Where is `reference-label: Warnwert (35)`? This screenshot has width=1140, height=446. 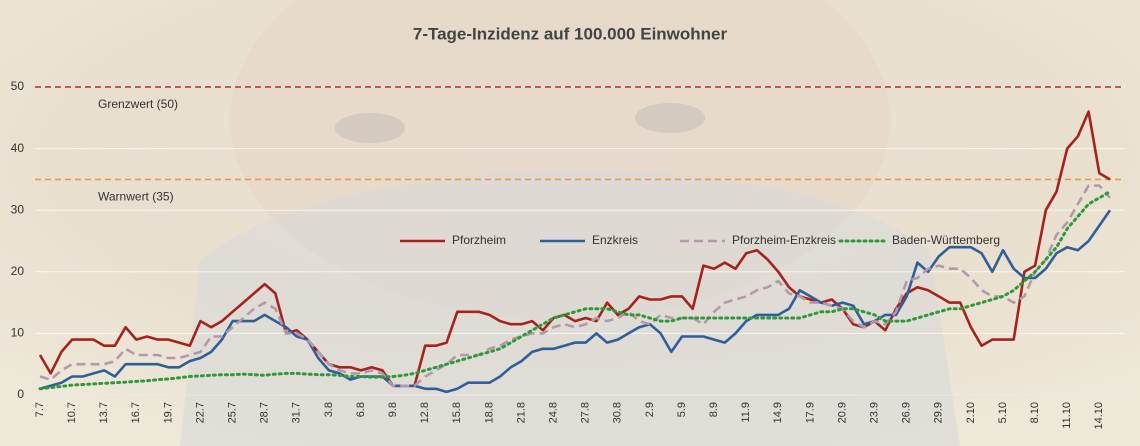
reference-label: Warnwert (35) is located at coordinates (136, 197).